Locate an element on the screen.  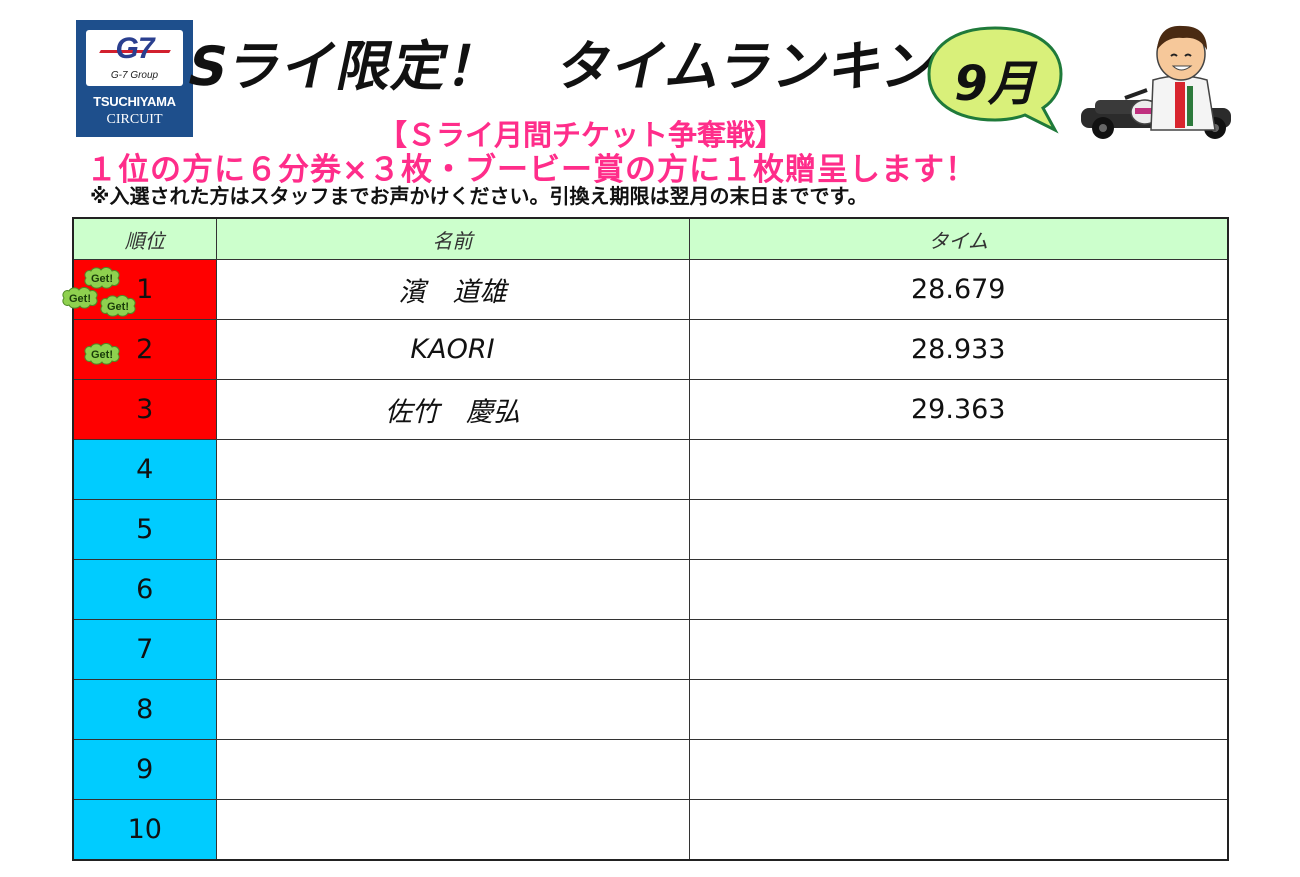
logo-brand: G7 is located at coordinates (134, 48).